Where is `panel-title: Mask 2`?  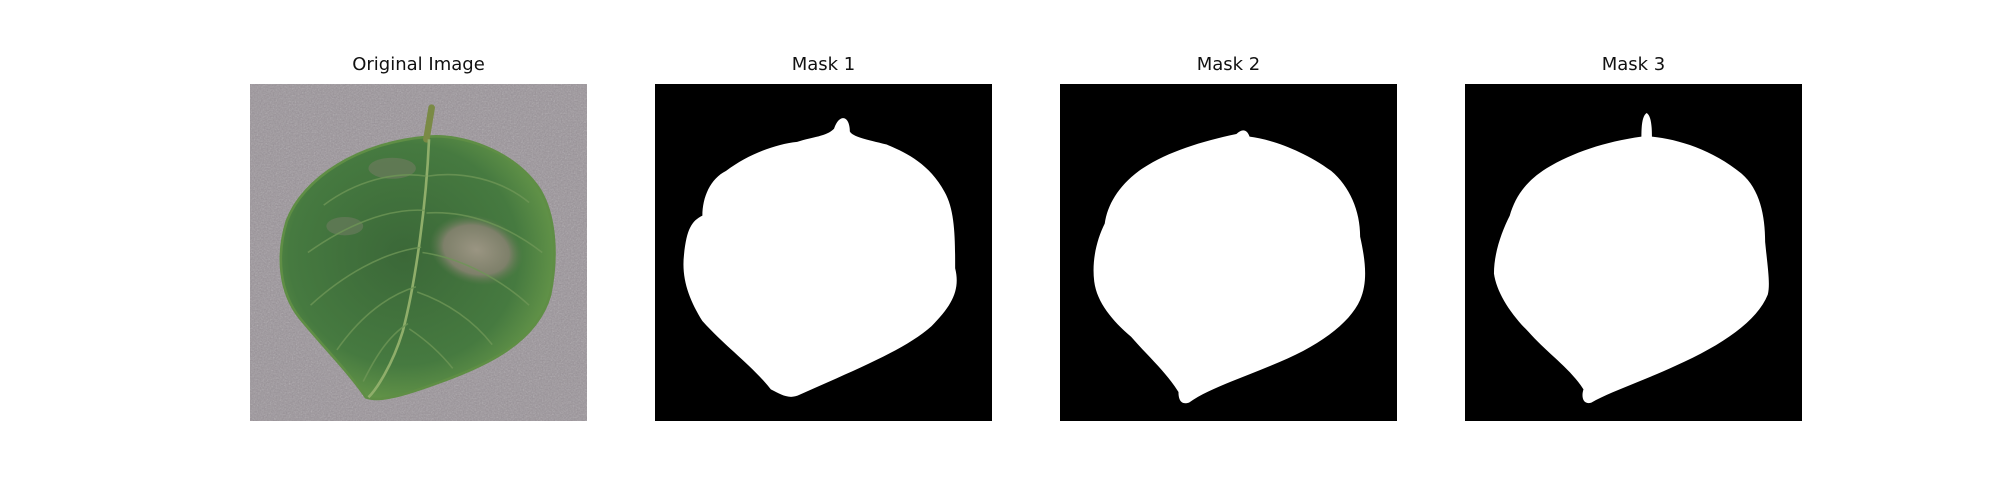 panel-title: Mask 2 is located at coordinates (1228, 64).